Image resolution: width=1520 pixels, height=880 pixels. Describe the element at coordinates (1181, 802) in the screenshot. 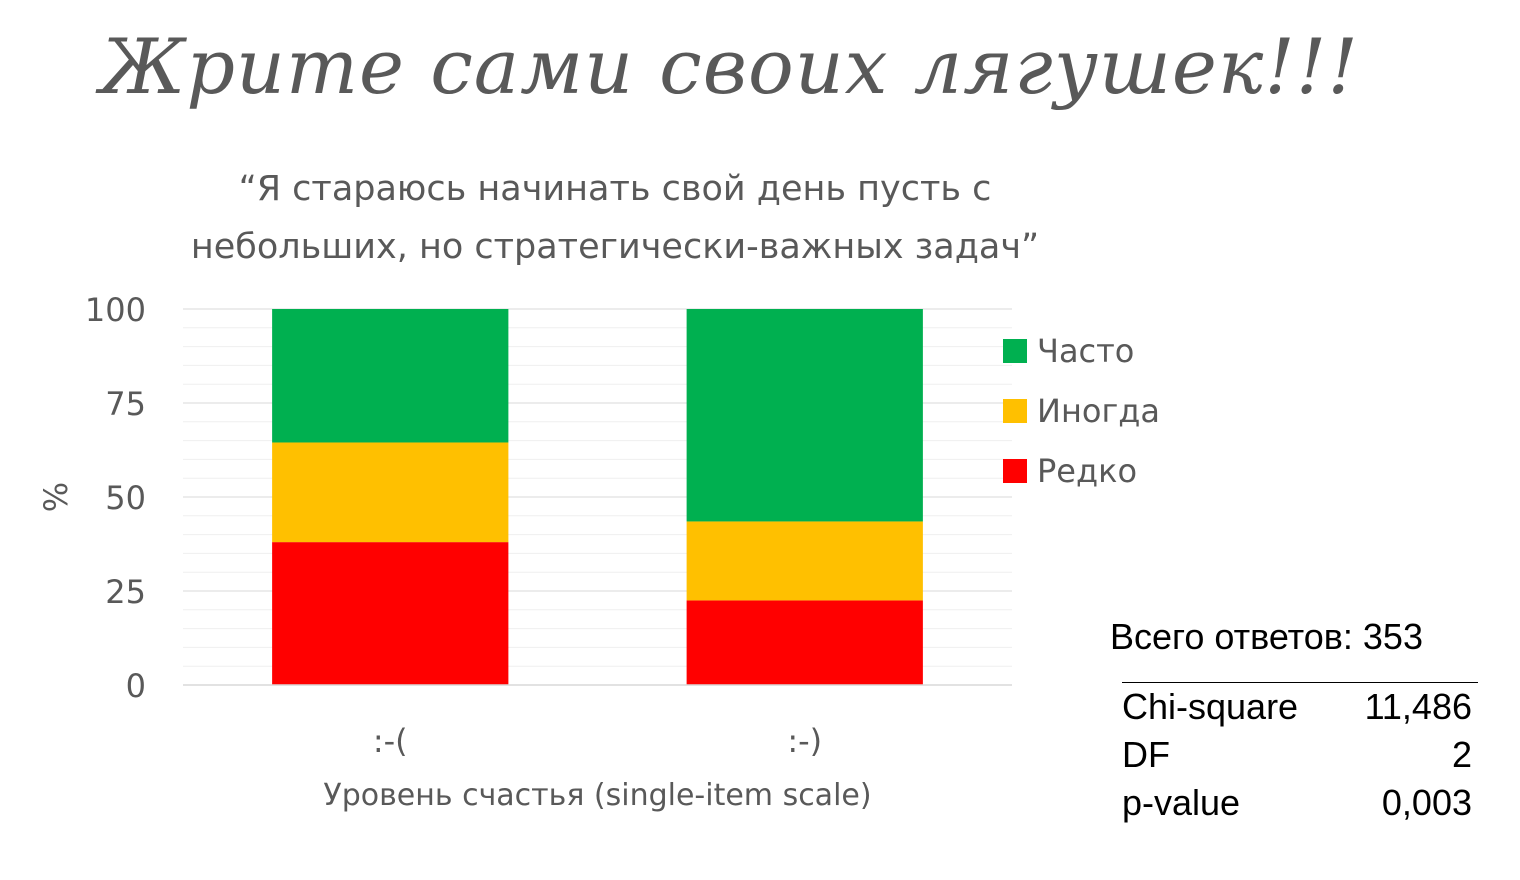

I see `stats-label: p-value` at that location.